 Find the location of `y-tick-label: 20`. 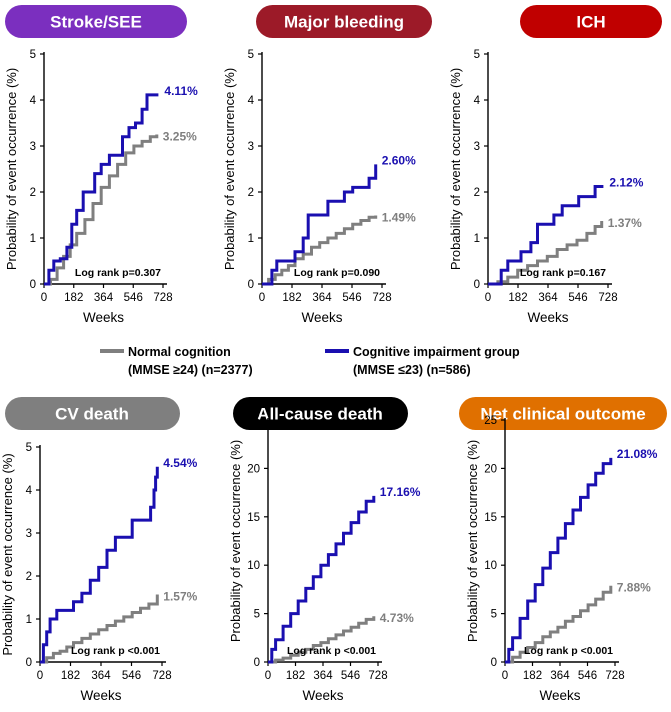

y-tick-label: 20 is located at coordinates (253, 469).